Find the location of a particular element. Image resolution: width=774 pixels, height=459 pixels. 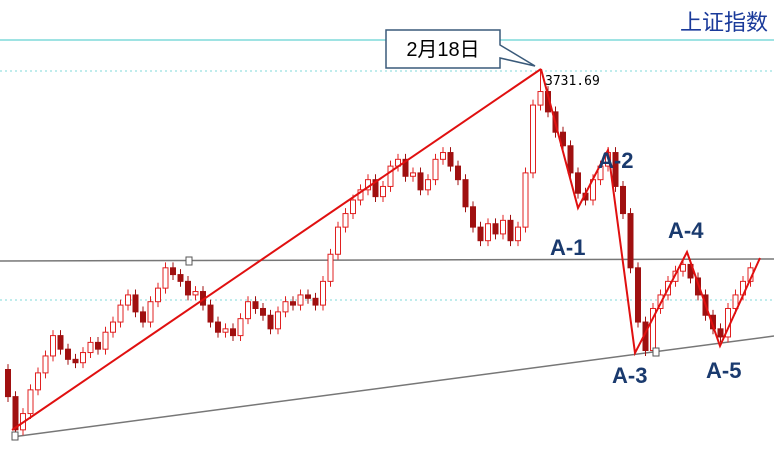

chart-title: 上证指数 is located at coordinates (724, 22).